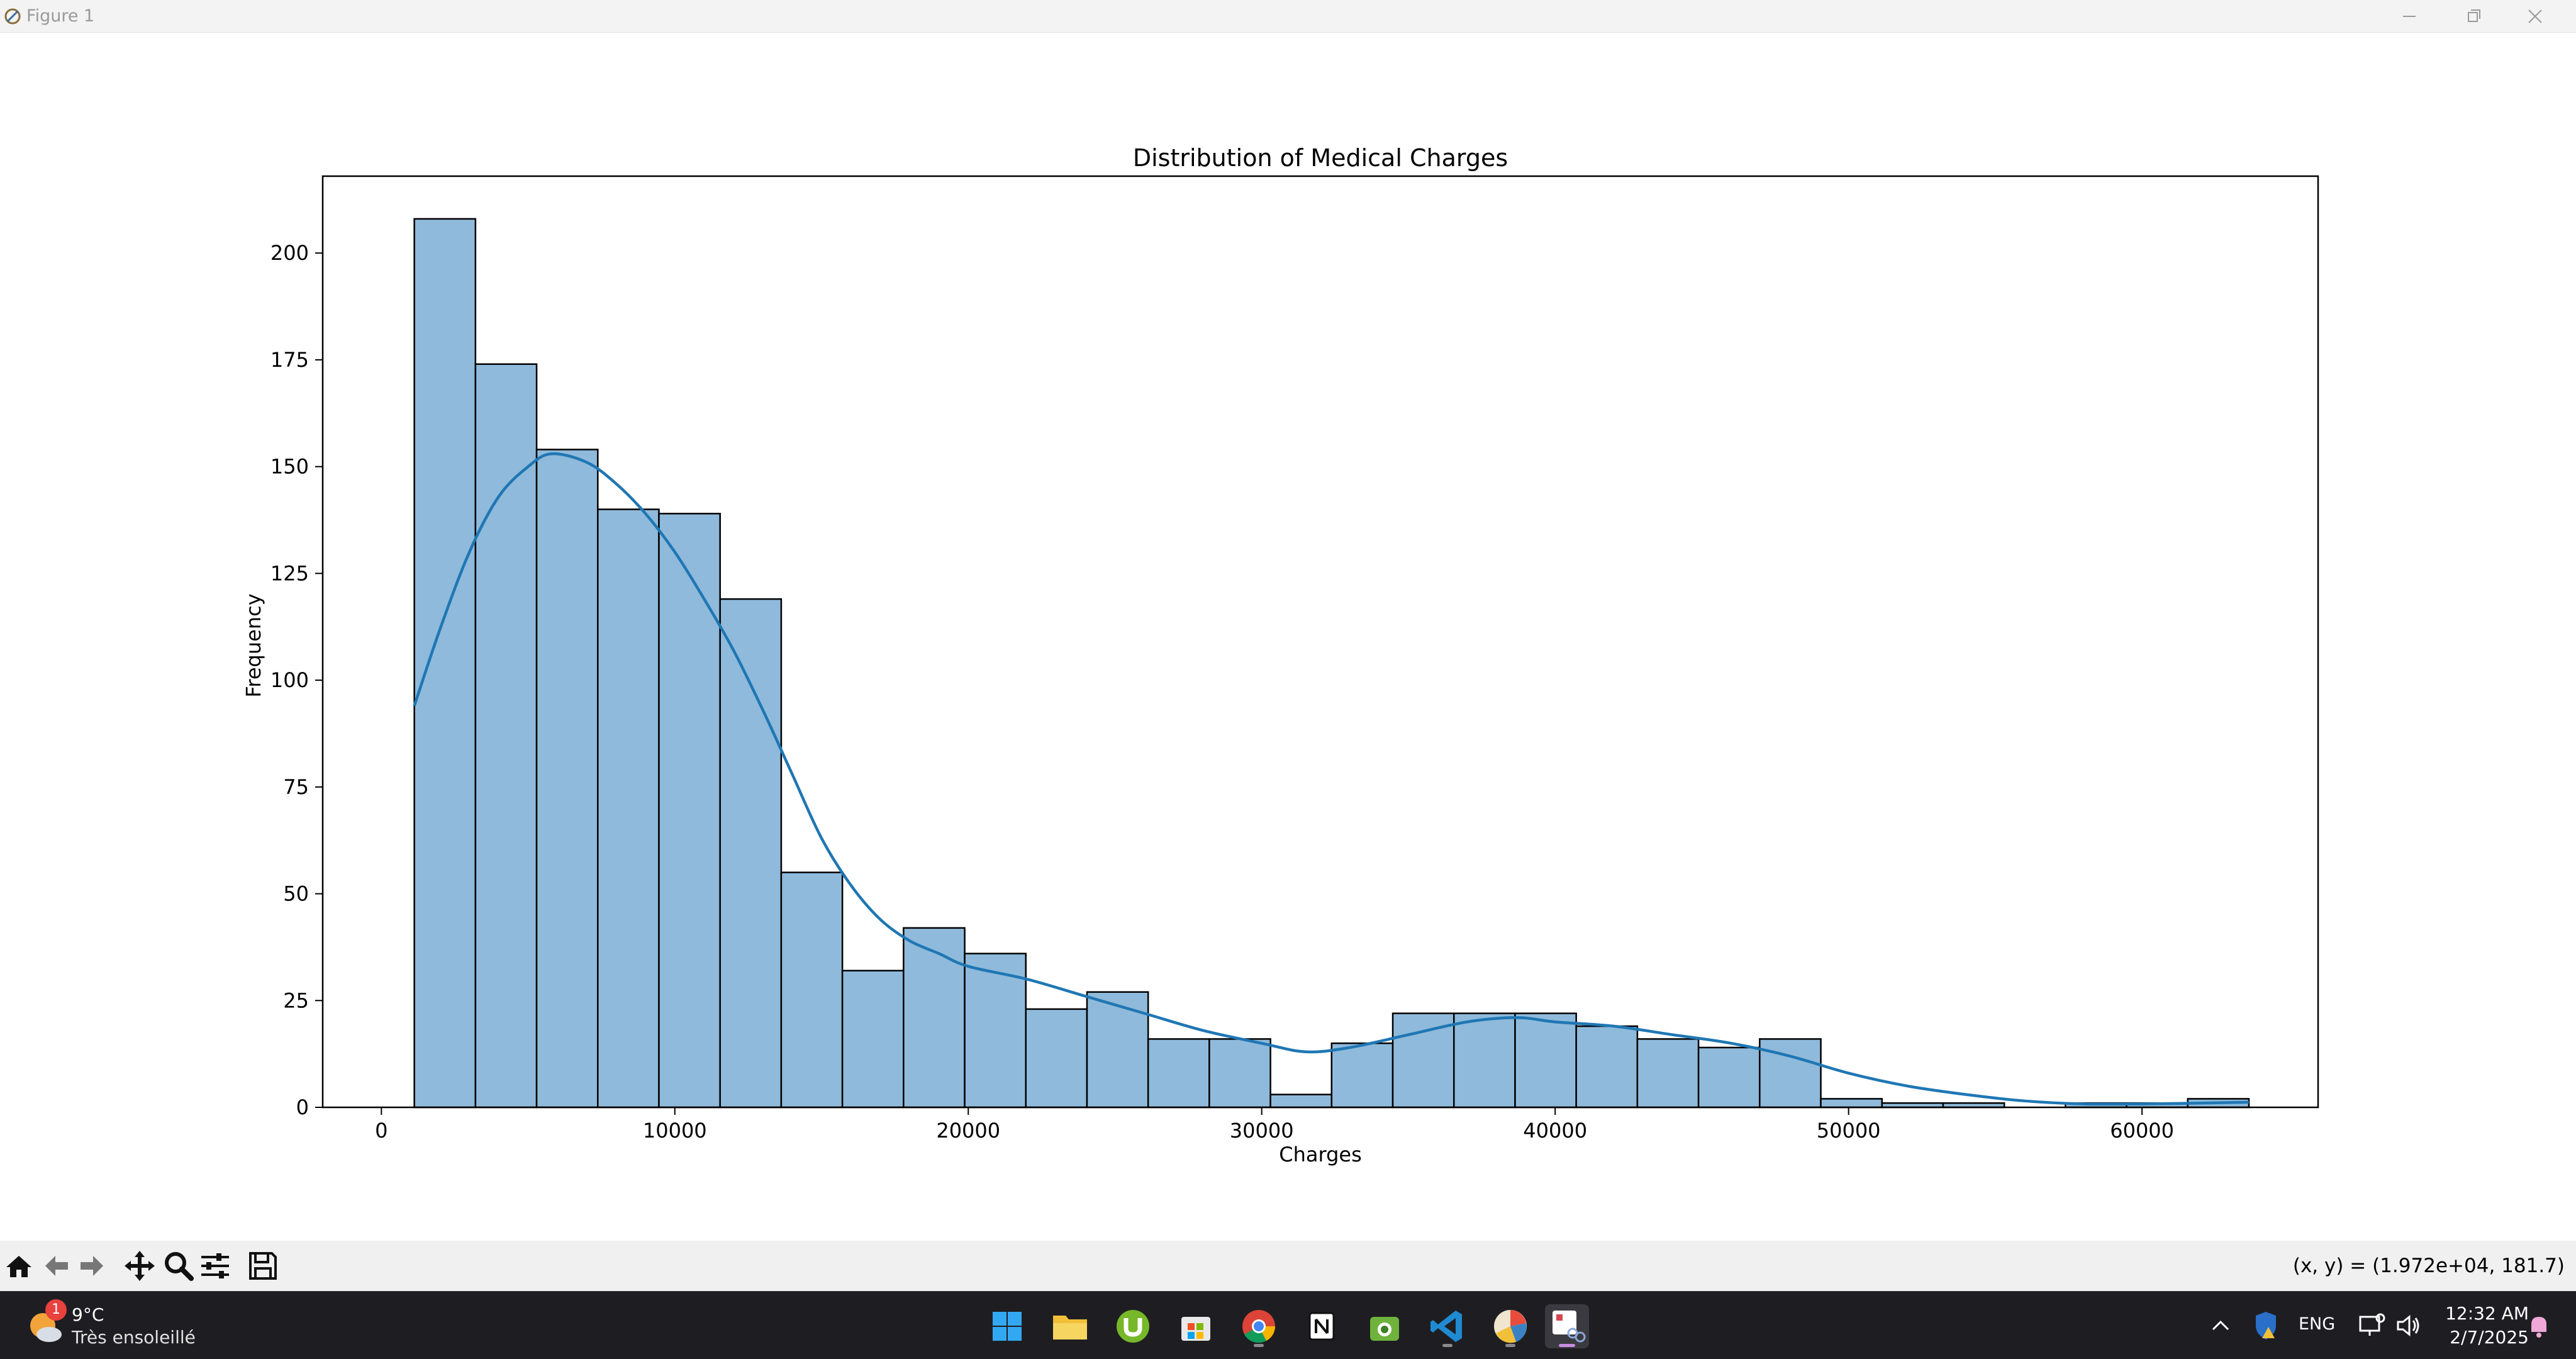 The width and height of the screenshot is (2576, 1359). What do you see at coordinates (1569, 1327) in the screenshot?
I see `snipping-tool-icon` at bounding box center [1569, 1327].